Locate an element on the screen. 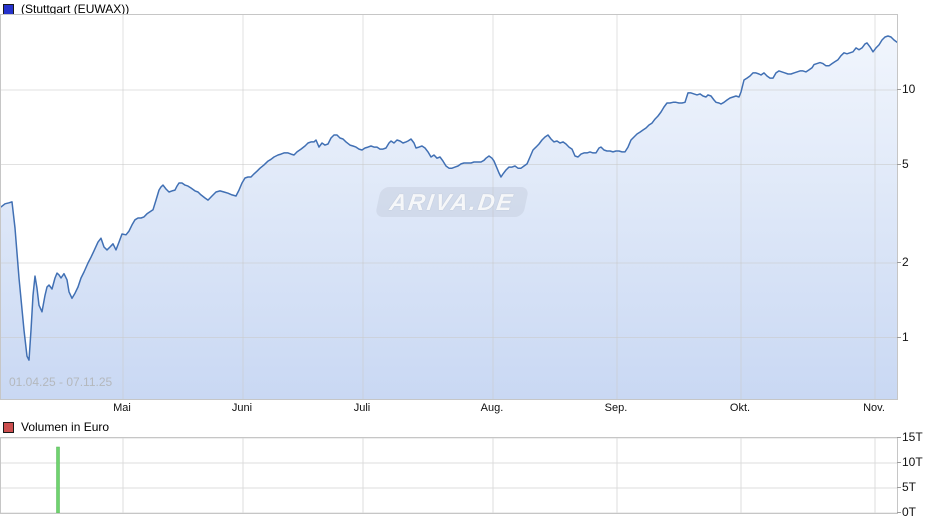 The height and width of the screenshot is (526, 940). x-tick-label: Nov. is located at coordinates (874, 408).